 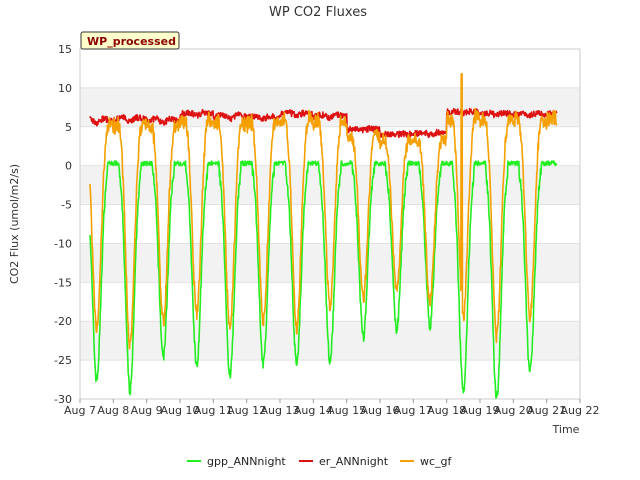 What do you see at coordinates (346, 410) in the screenshot?
I see `x-tick-label: Aug 15` at bounding box center [346, 410].